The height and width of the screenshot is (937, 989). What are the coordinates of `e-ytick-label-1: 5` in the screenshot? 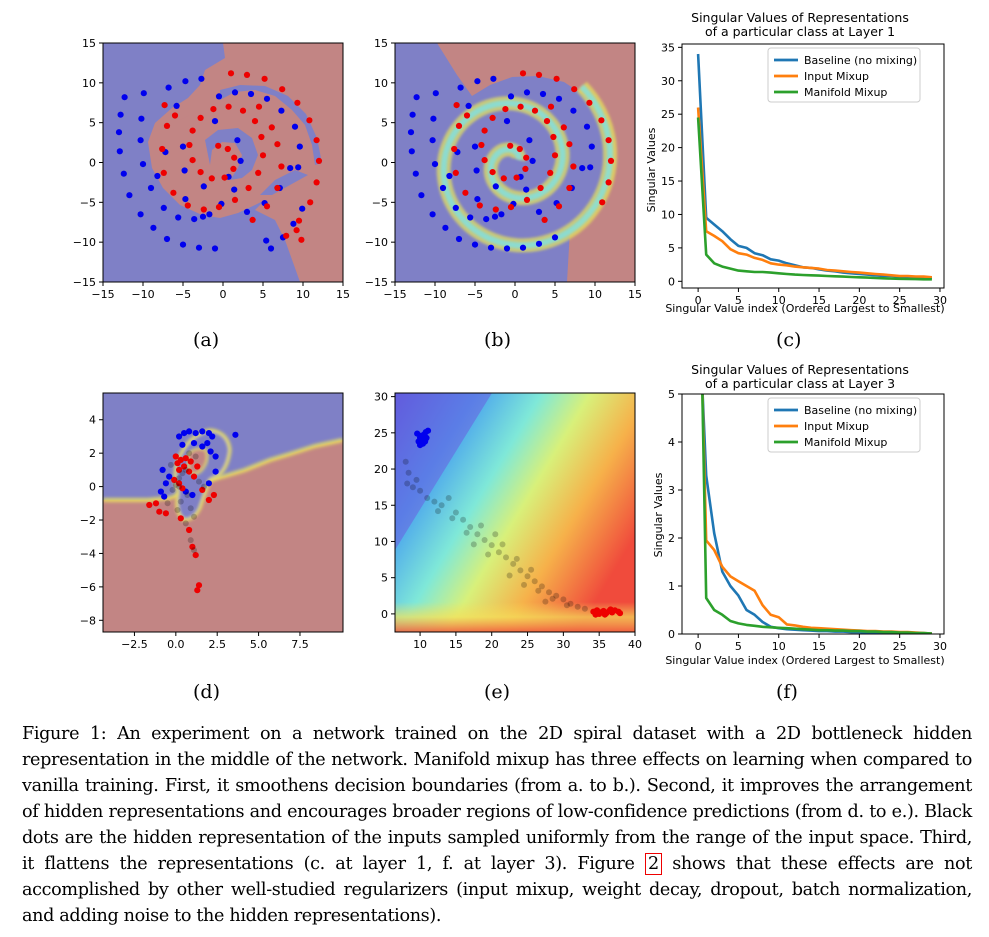 It's located at (384, 578).